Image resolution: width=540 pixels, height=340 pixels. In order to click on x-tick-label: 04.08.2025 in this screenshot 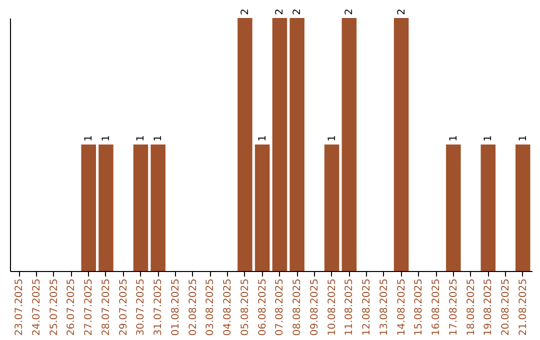, I will do `click(228, 307)`.